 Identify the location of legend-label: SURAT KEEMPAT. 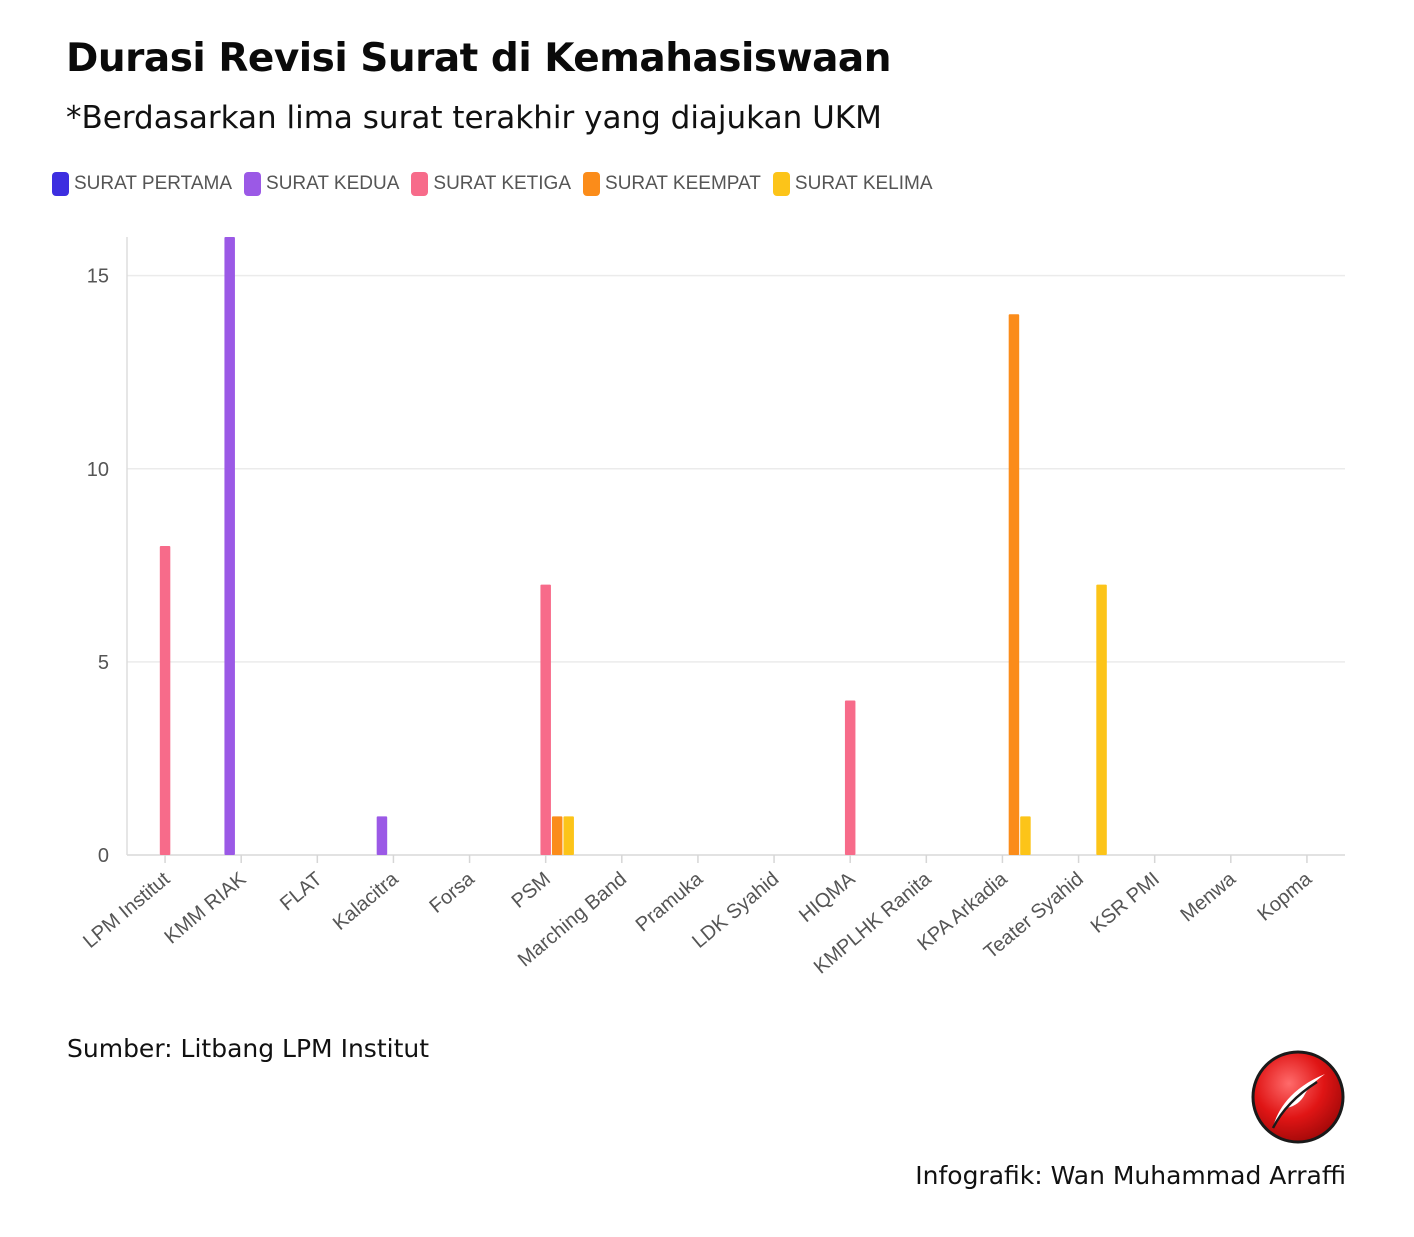
(683, 183).